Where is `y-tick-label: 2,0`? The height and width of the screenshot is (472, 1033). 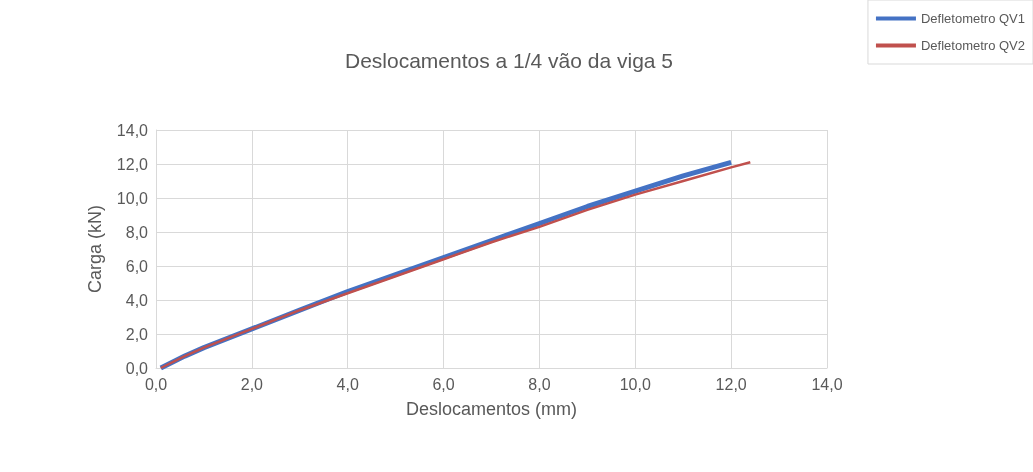 y-tick-label: 2,0 is located at coordinates (137, 334).